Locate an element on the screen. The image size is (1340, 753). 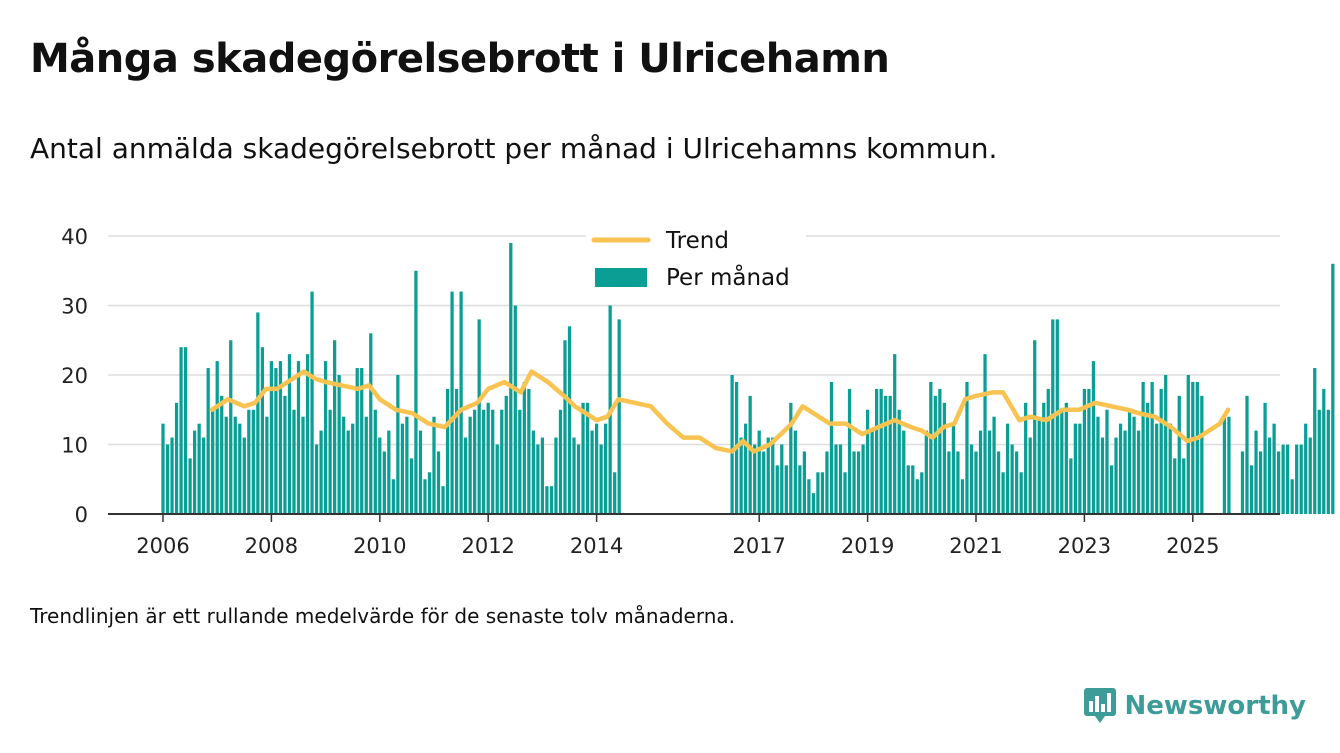
chart-title: Många skadegörelsebrott i Ulricehamn is located at coordinates (460, 59).